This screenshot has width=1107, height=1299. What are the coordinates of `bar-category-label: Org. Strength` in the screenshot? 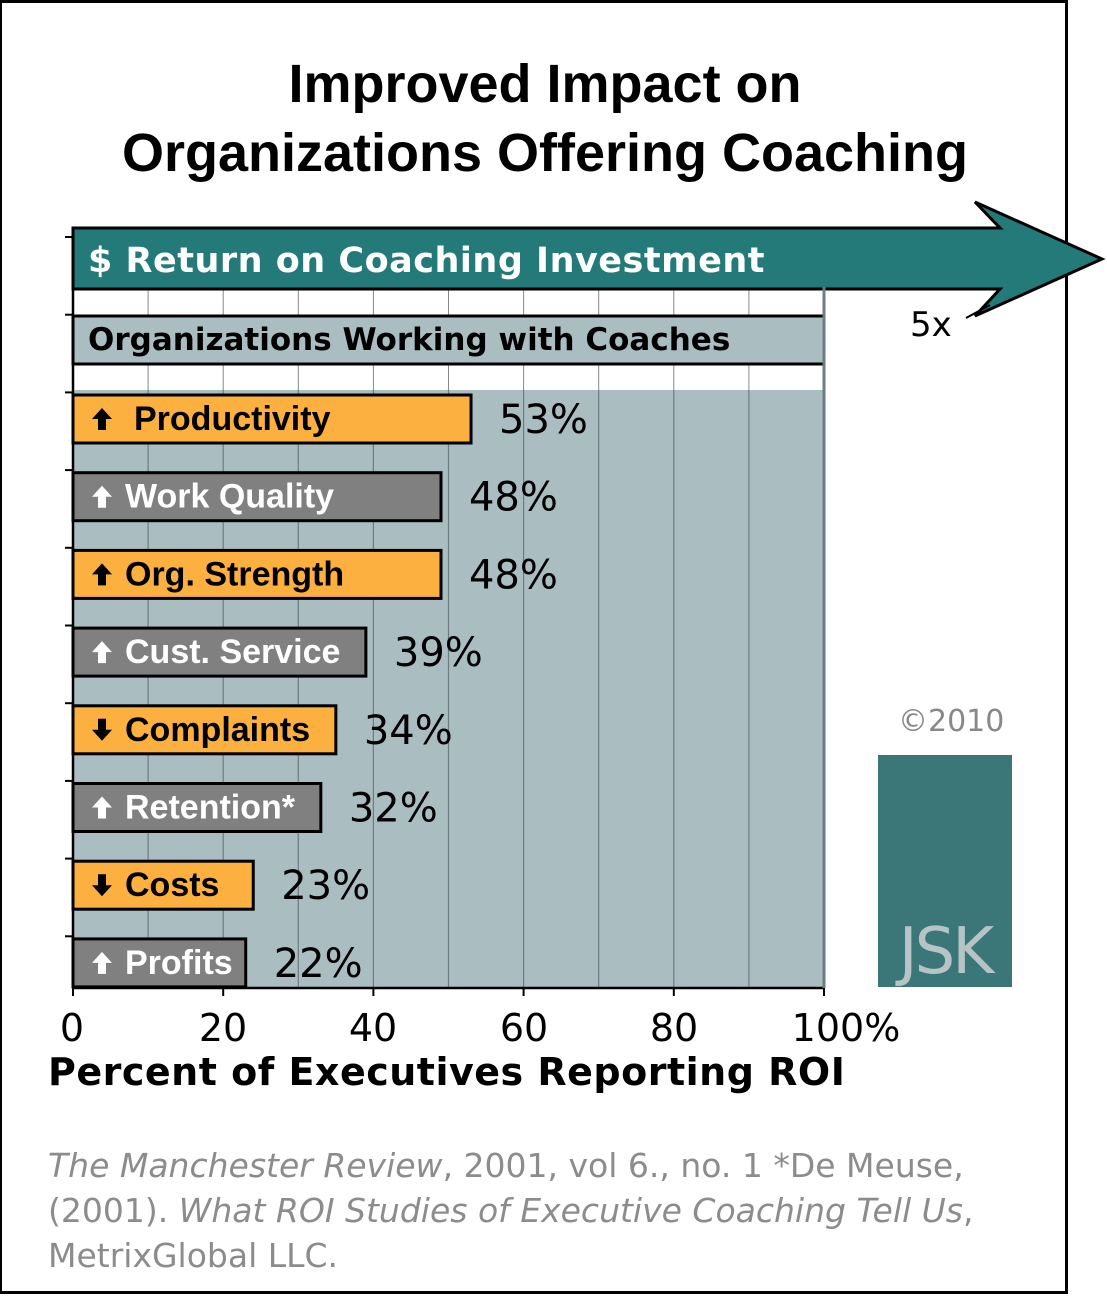 It's located at (234, 574).